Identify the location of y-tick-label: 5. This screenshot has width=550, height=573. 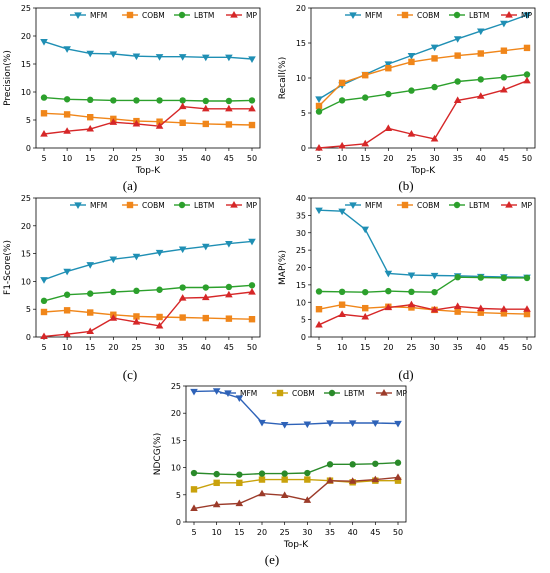
(303, 320).